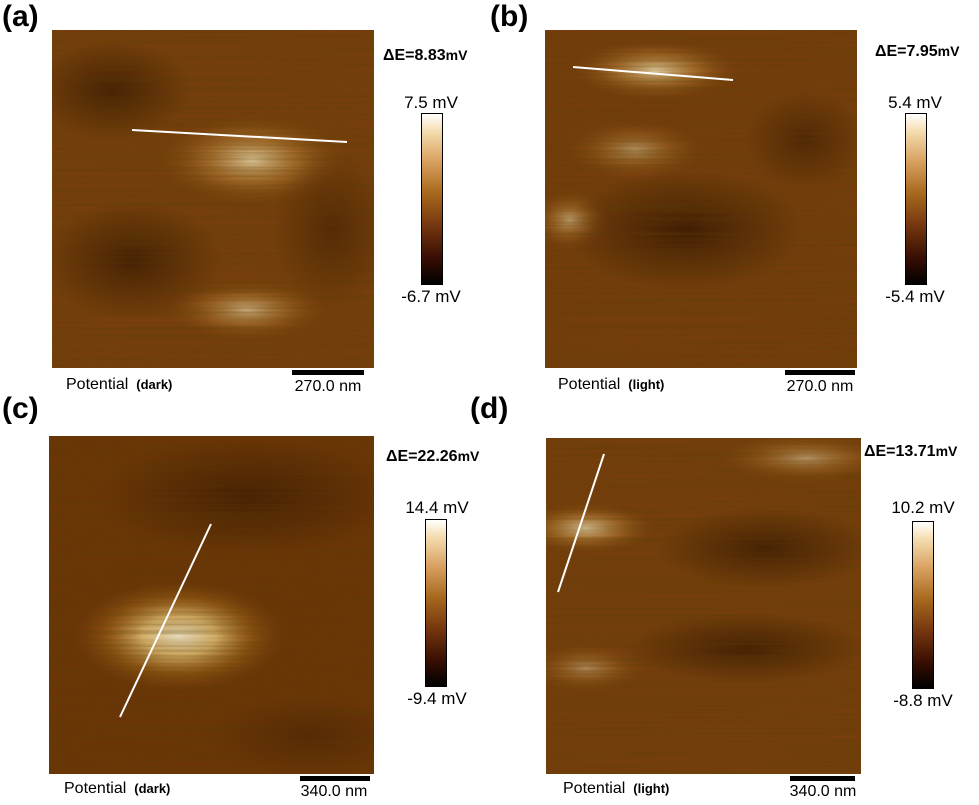 The image size is (979, 805). I want to click on colorbar-max-label: 10.2 mV, so click(923, 507).